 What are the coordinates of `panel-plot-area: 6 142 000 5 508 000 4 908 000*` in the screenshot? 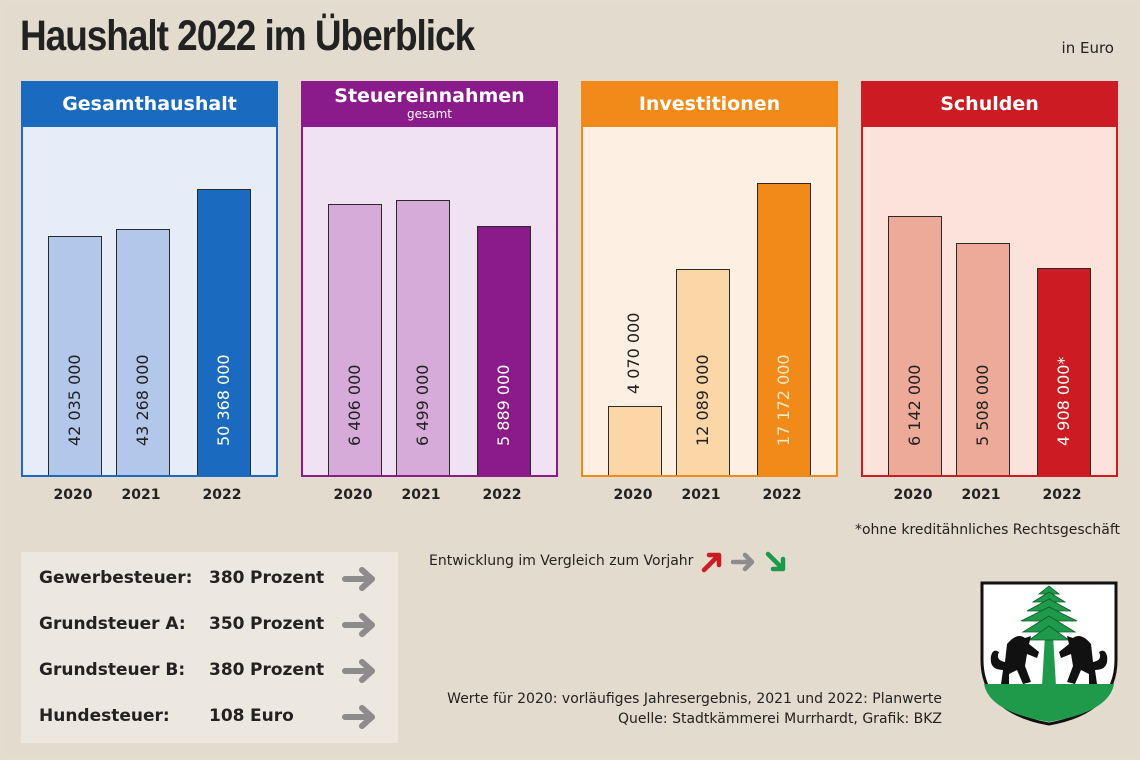 It's located at (989, 302).